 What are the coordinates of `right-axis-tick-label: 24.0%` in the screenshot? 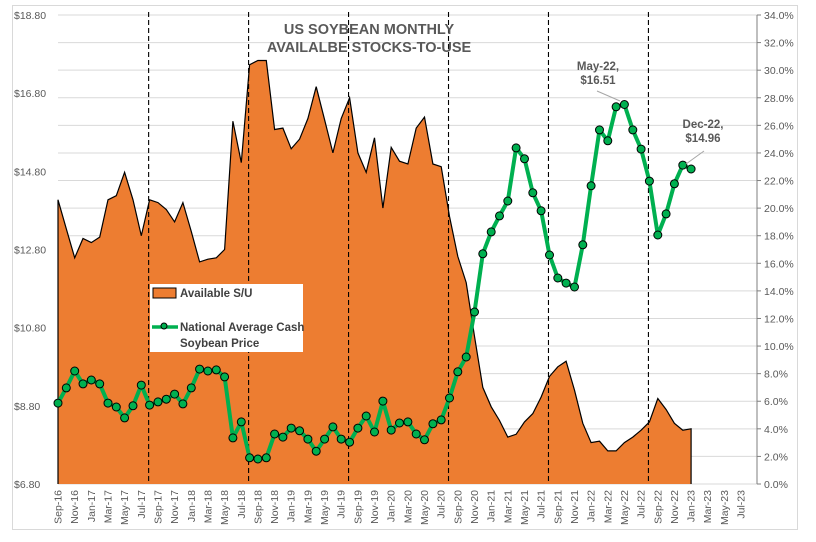 It's located at (779, 154).